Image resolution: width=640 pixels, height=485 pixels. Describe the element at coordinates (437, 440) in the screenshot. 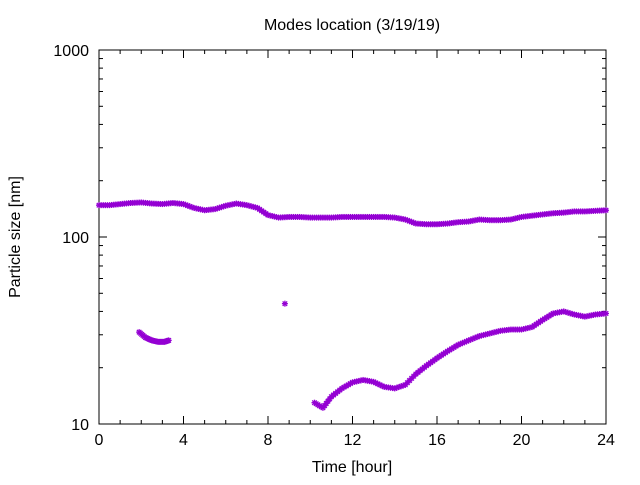

I see `x-tick-label: 16` at that location.